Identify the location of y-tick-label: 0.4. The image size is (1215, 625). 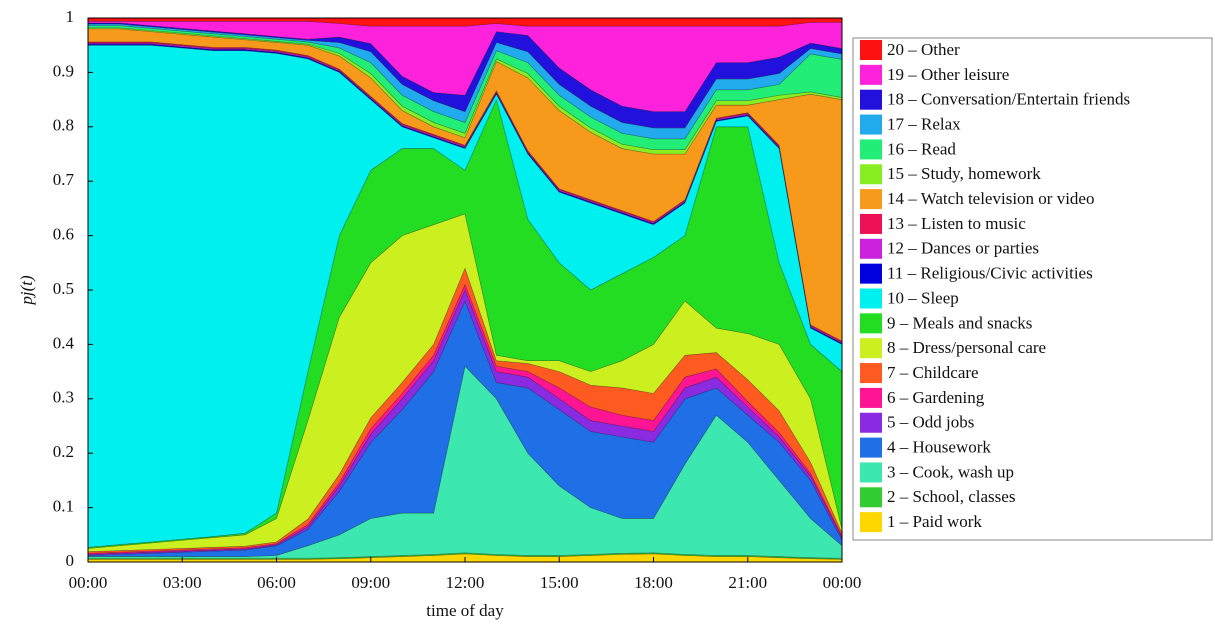
(64, 342).